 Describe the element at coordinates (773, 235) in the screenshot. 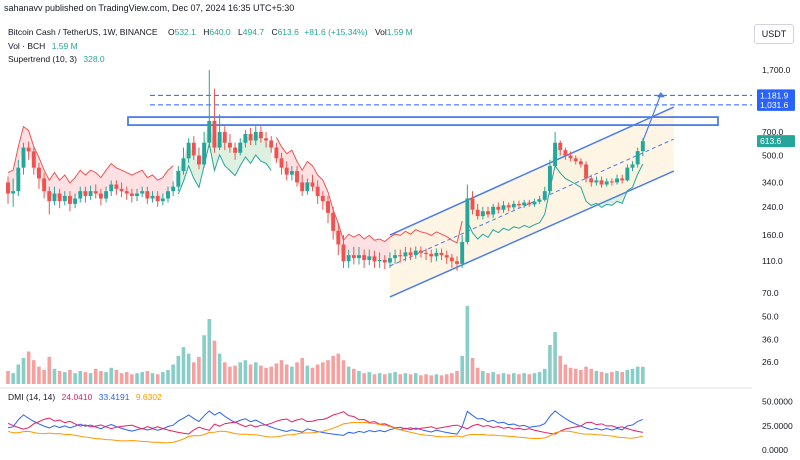

I see `price-tick-label: 160.0` at that location.